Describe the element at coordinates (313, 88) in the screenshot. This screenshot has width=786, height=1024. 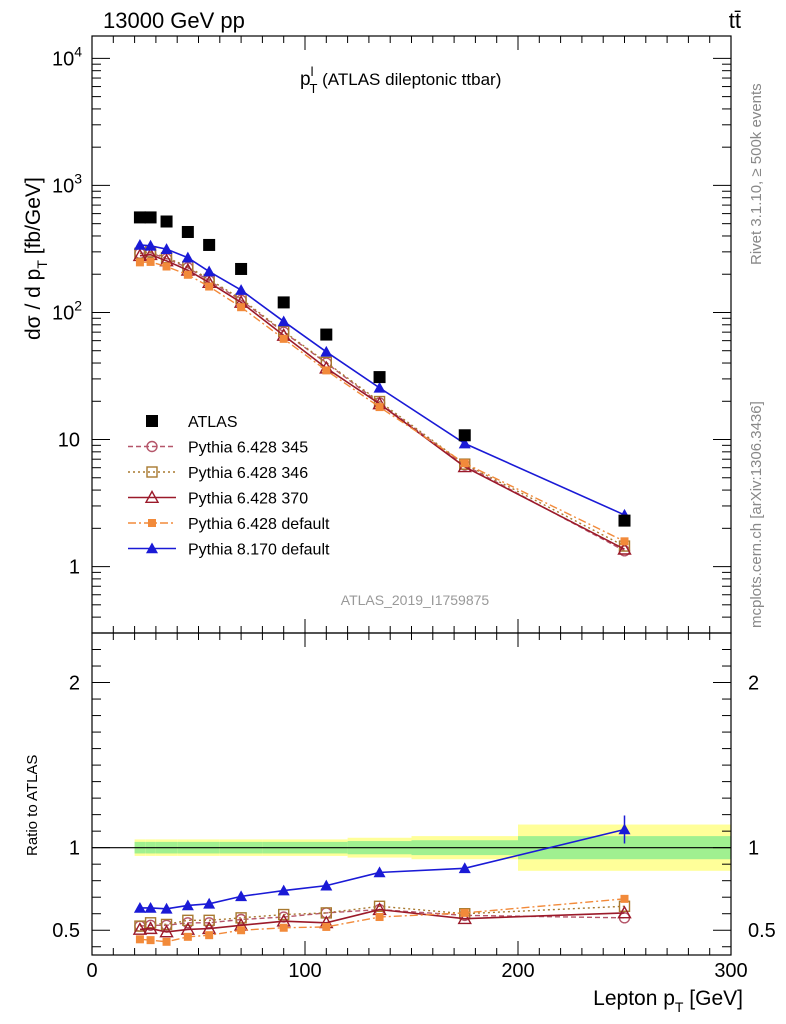
I see `plot-title-sub: T` at that location.